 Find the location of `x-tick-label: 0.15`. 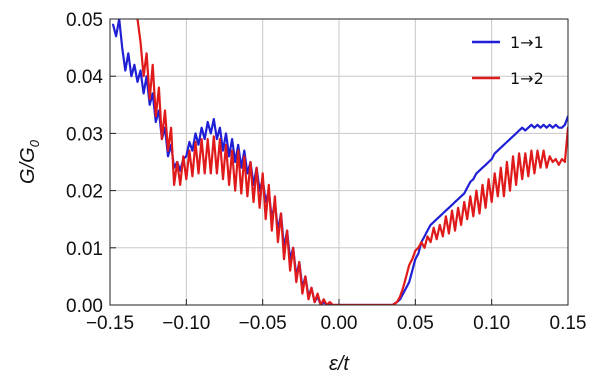

x-tick-label: 0.15 is located at coordinates (568, 323).